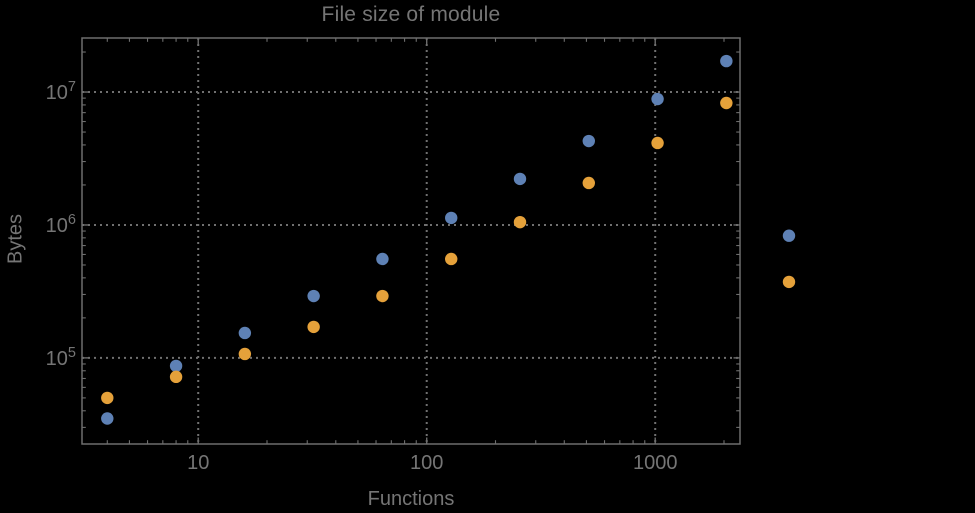 The height and width of the screenshot is (513, 975). I want to click on x-tick-label: 1000, so click(655, 463).